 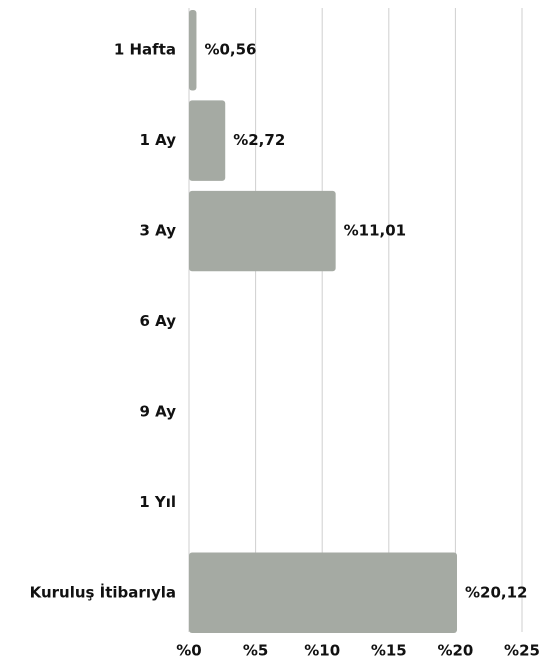 What do you see at coordinates (455, 651) in the screenshot?
I see `x-tick-label: %20` at bounding box center [455, 651].